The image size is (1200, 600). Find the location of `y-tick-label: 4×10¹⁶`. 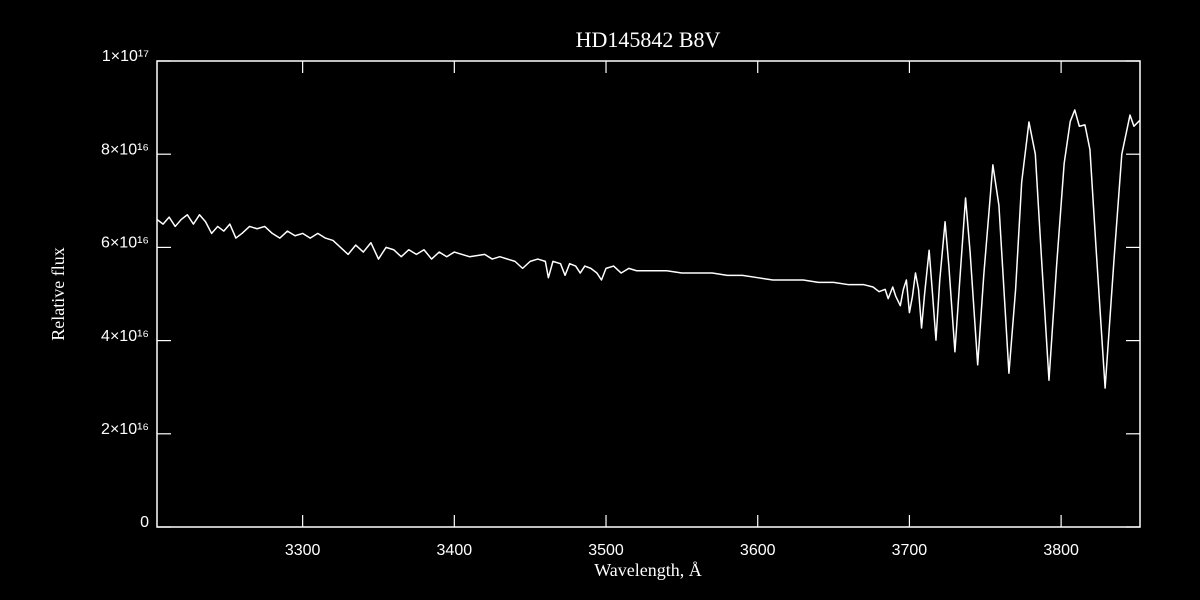

y-tick-label: 4×10¹⁶ is located at coordinates (125, 336).